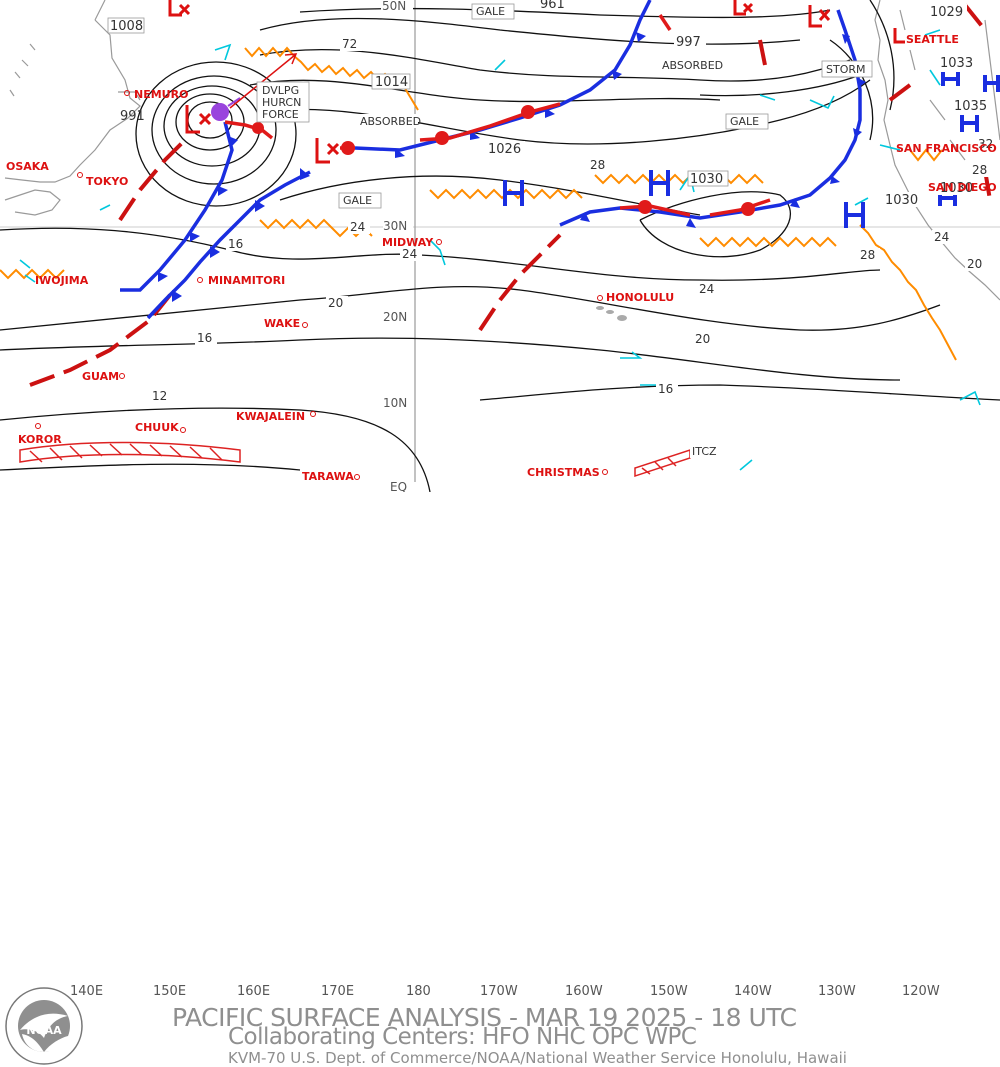  What do you see at coordinates (753, 991) in the screenshot?
I see `lon-label: 140W` at bounding box center [753, 991].